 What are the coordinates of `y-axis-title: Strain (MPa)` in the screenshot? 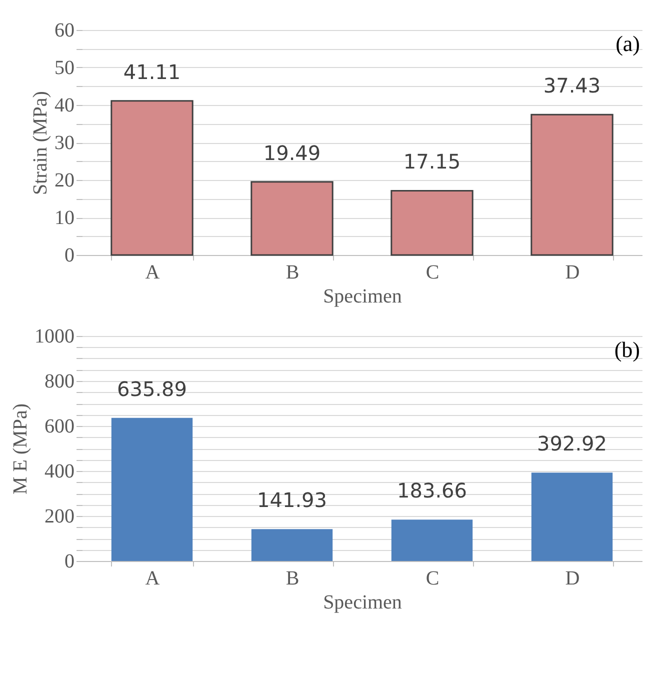 It's located at (41, 143).